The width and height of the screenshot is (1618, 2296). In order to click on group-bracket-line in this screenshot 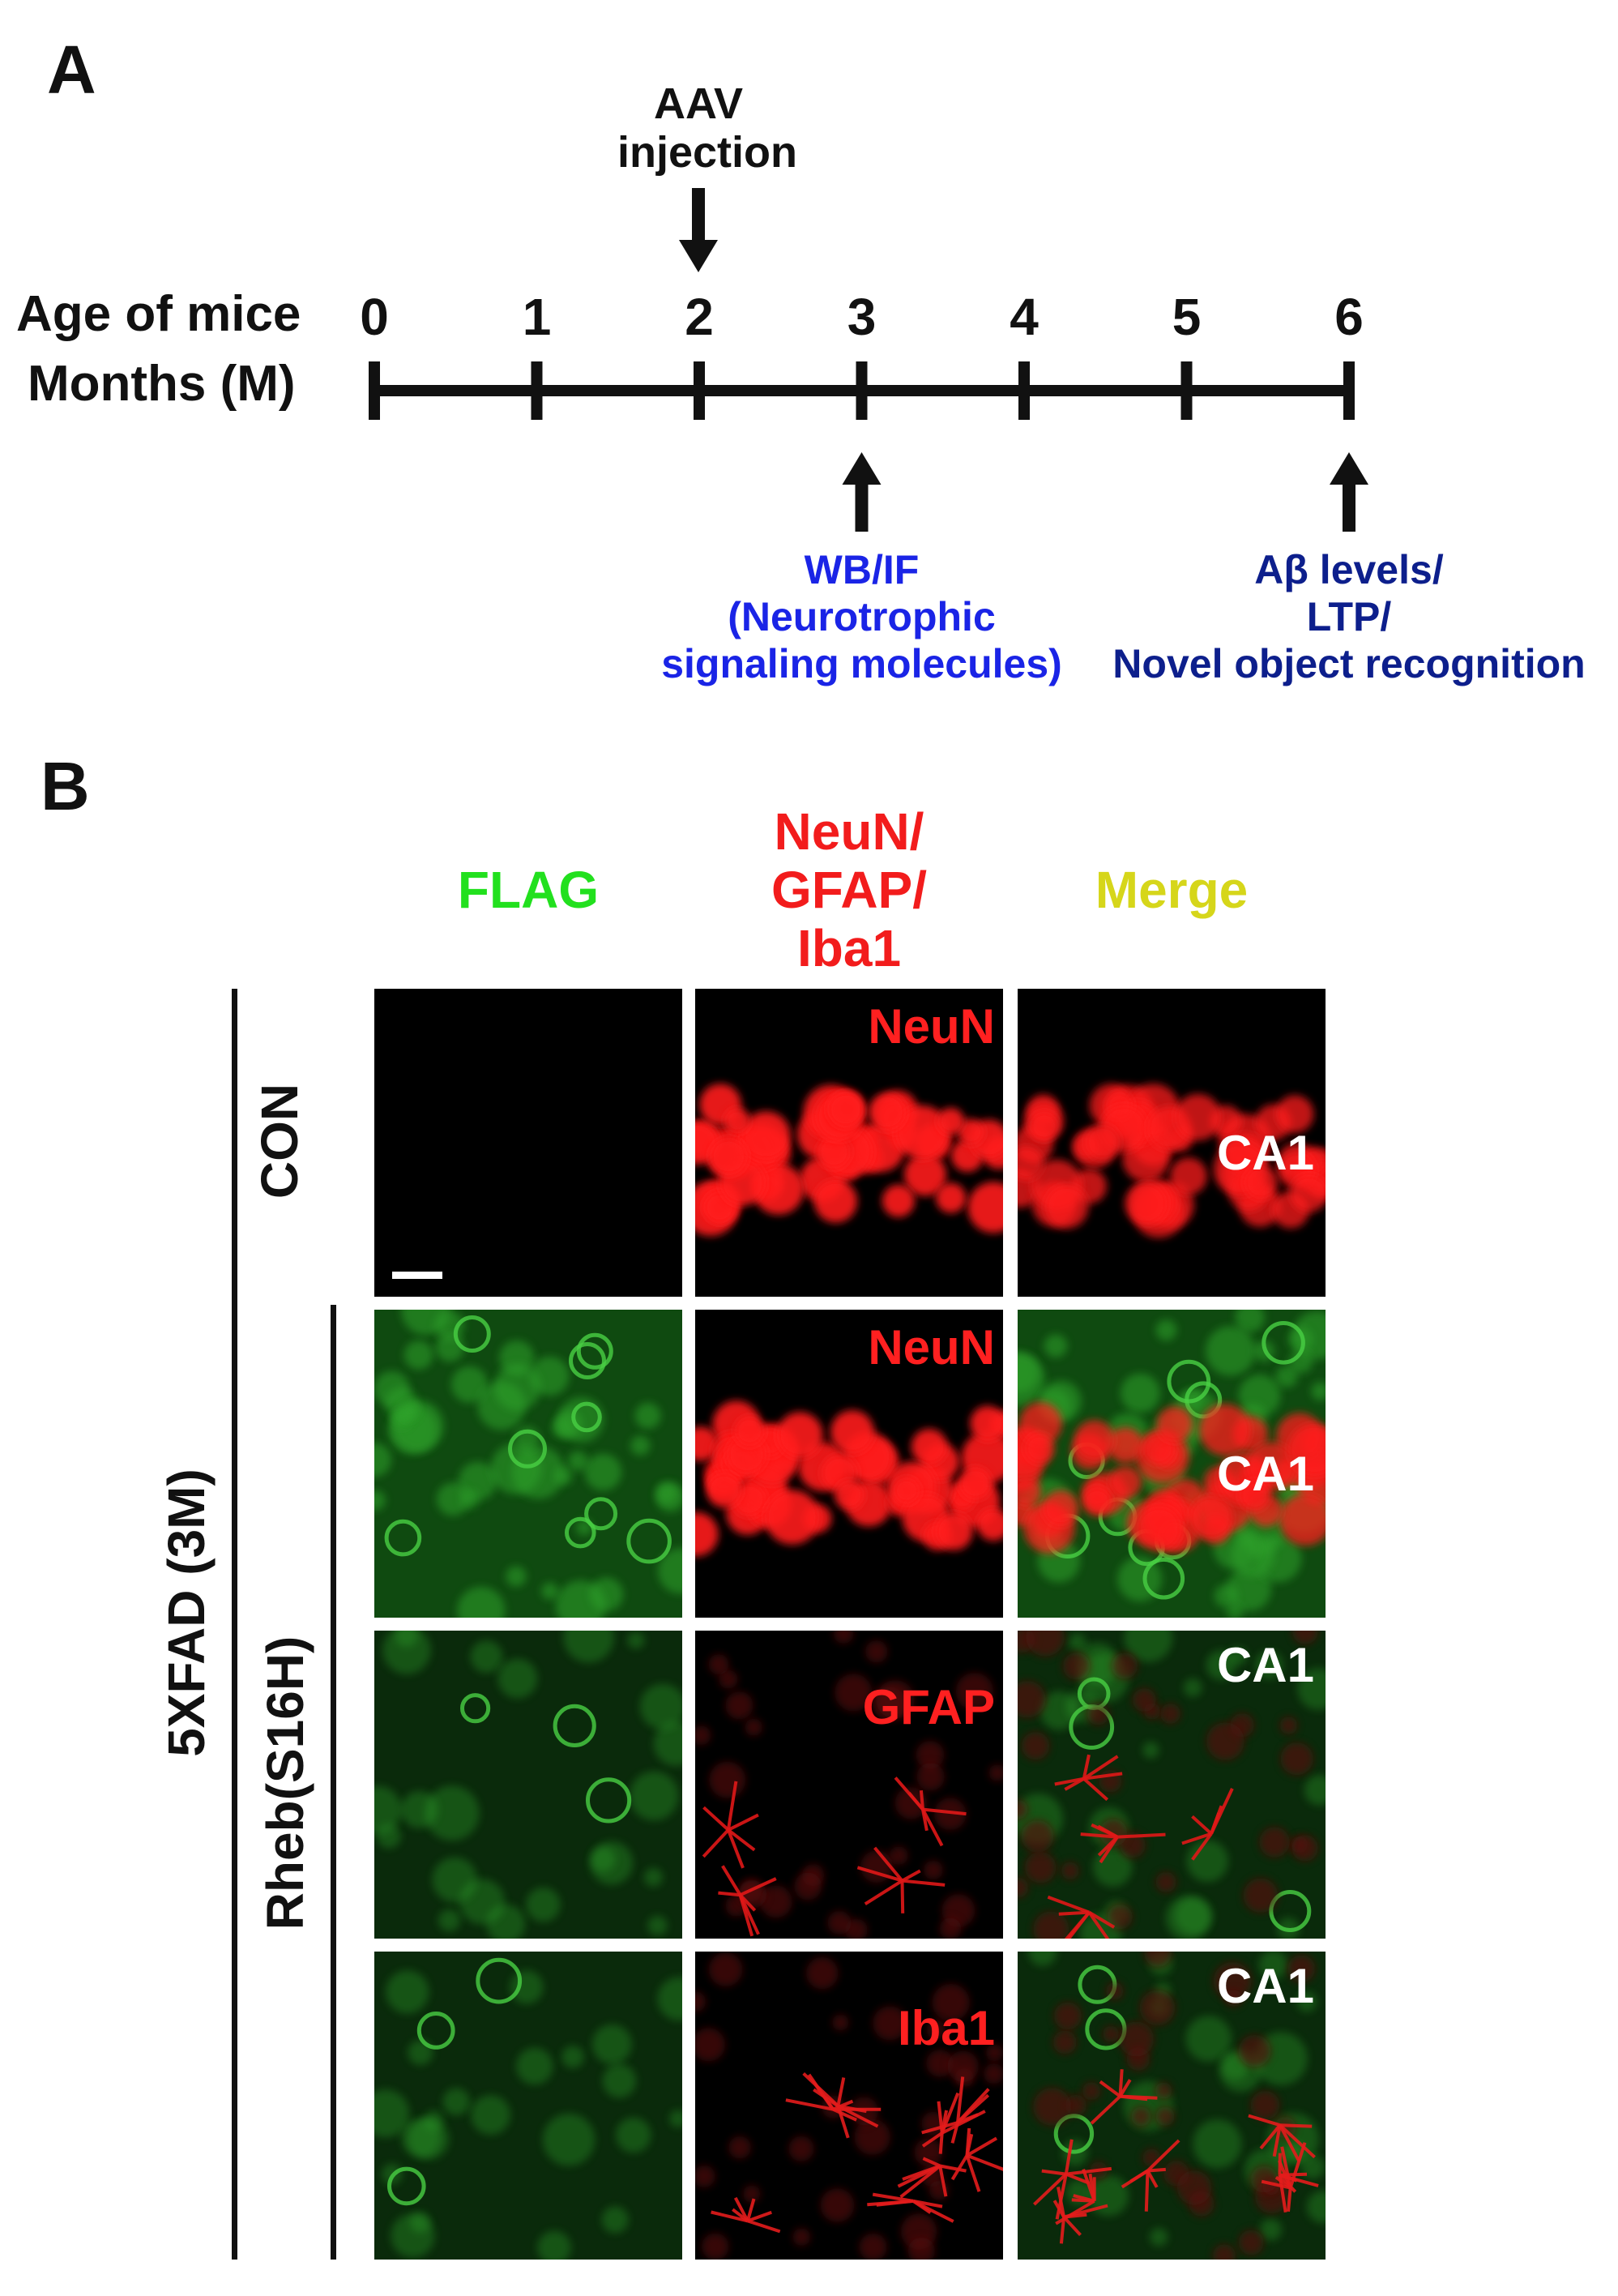, I will do `click(234, 1624)`.